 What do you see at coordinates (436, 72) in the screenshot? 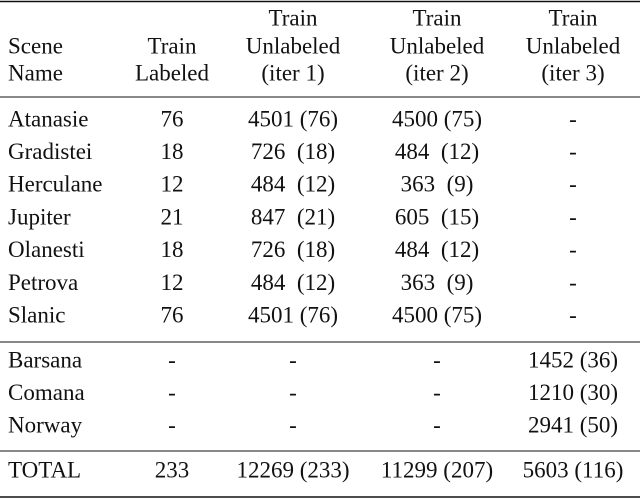
I see `header-cell: (iter 2)` at bounding box center [436, 72].